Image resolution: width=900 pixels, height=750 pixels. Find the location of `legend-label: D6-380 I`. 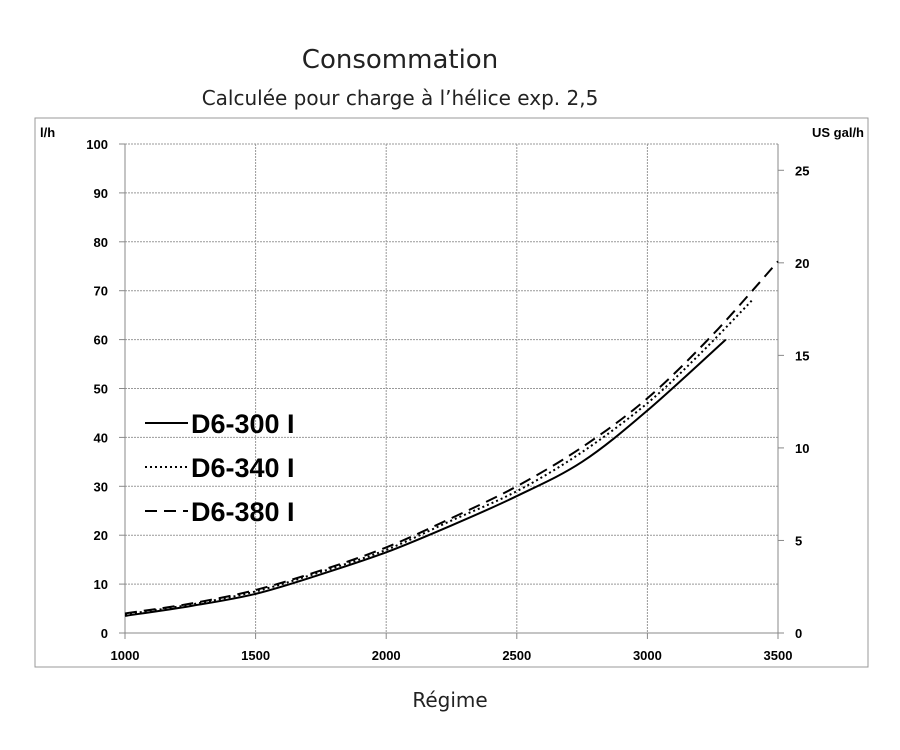

legend-label: D6-380 I is located at coordinates (243, 512).